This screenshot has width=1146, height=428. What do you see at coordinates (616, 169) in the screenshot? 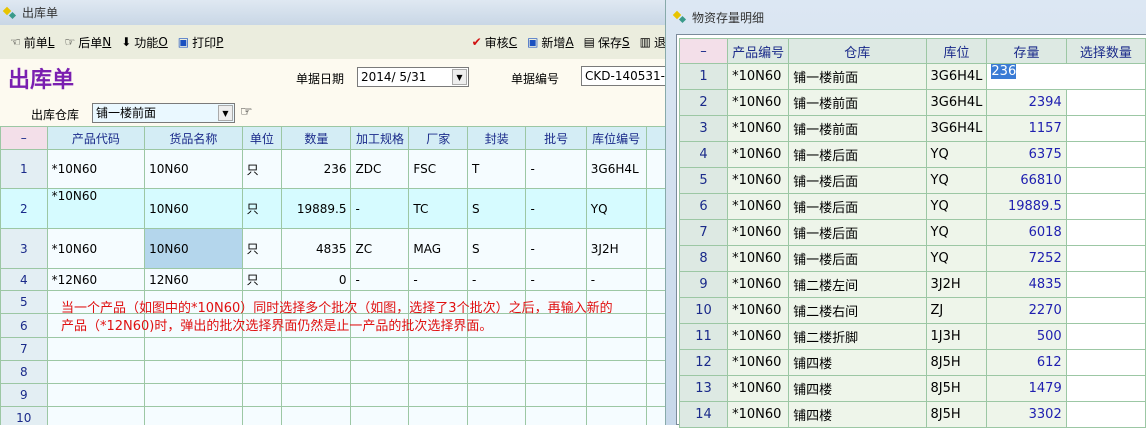
I see `cell-col9: 3G6H4L` at bounding box center [616, 169].